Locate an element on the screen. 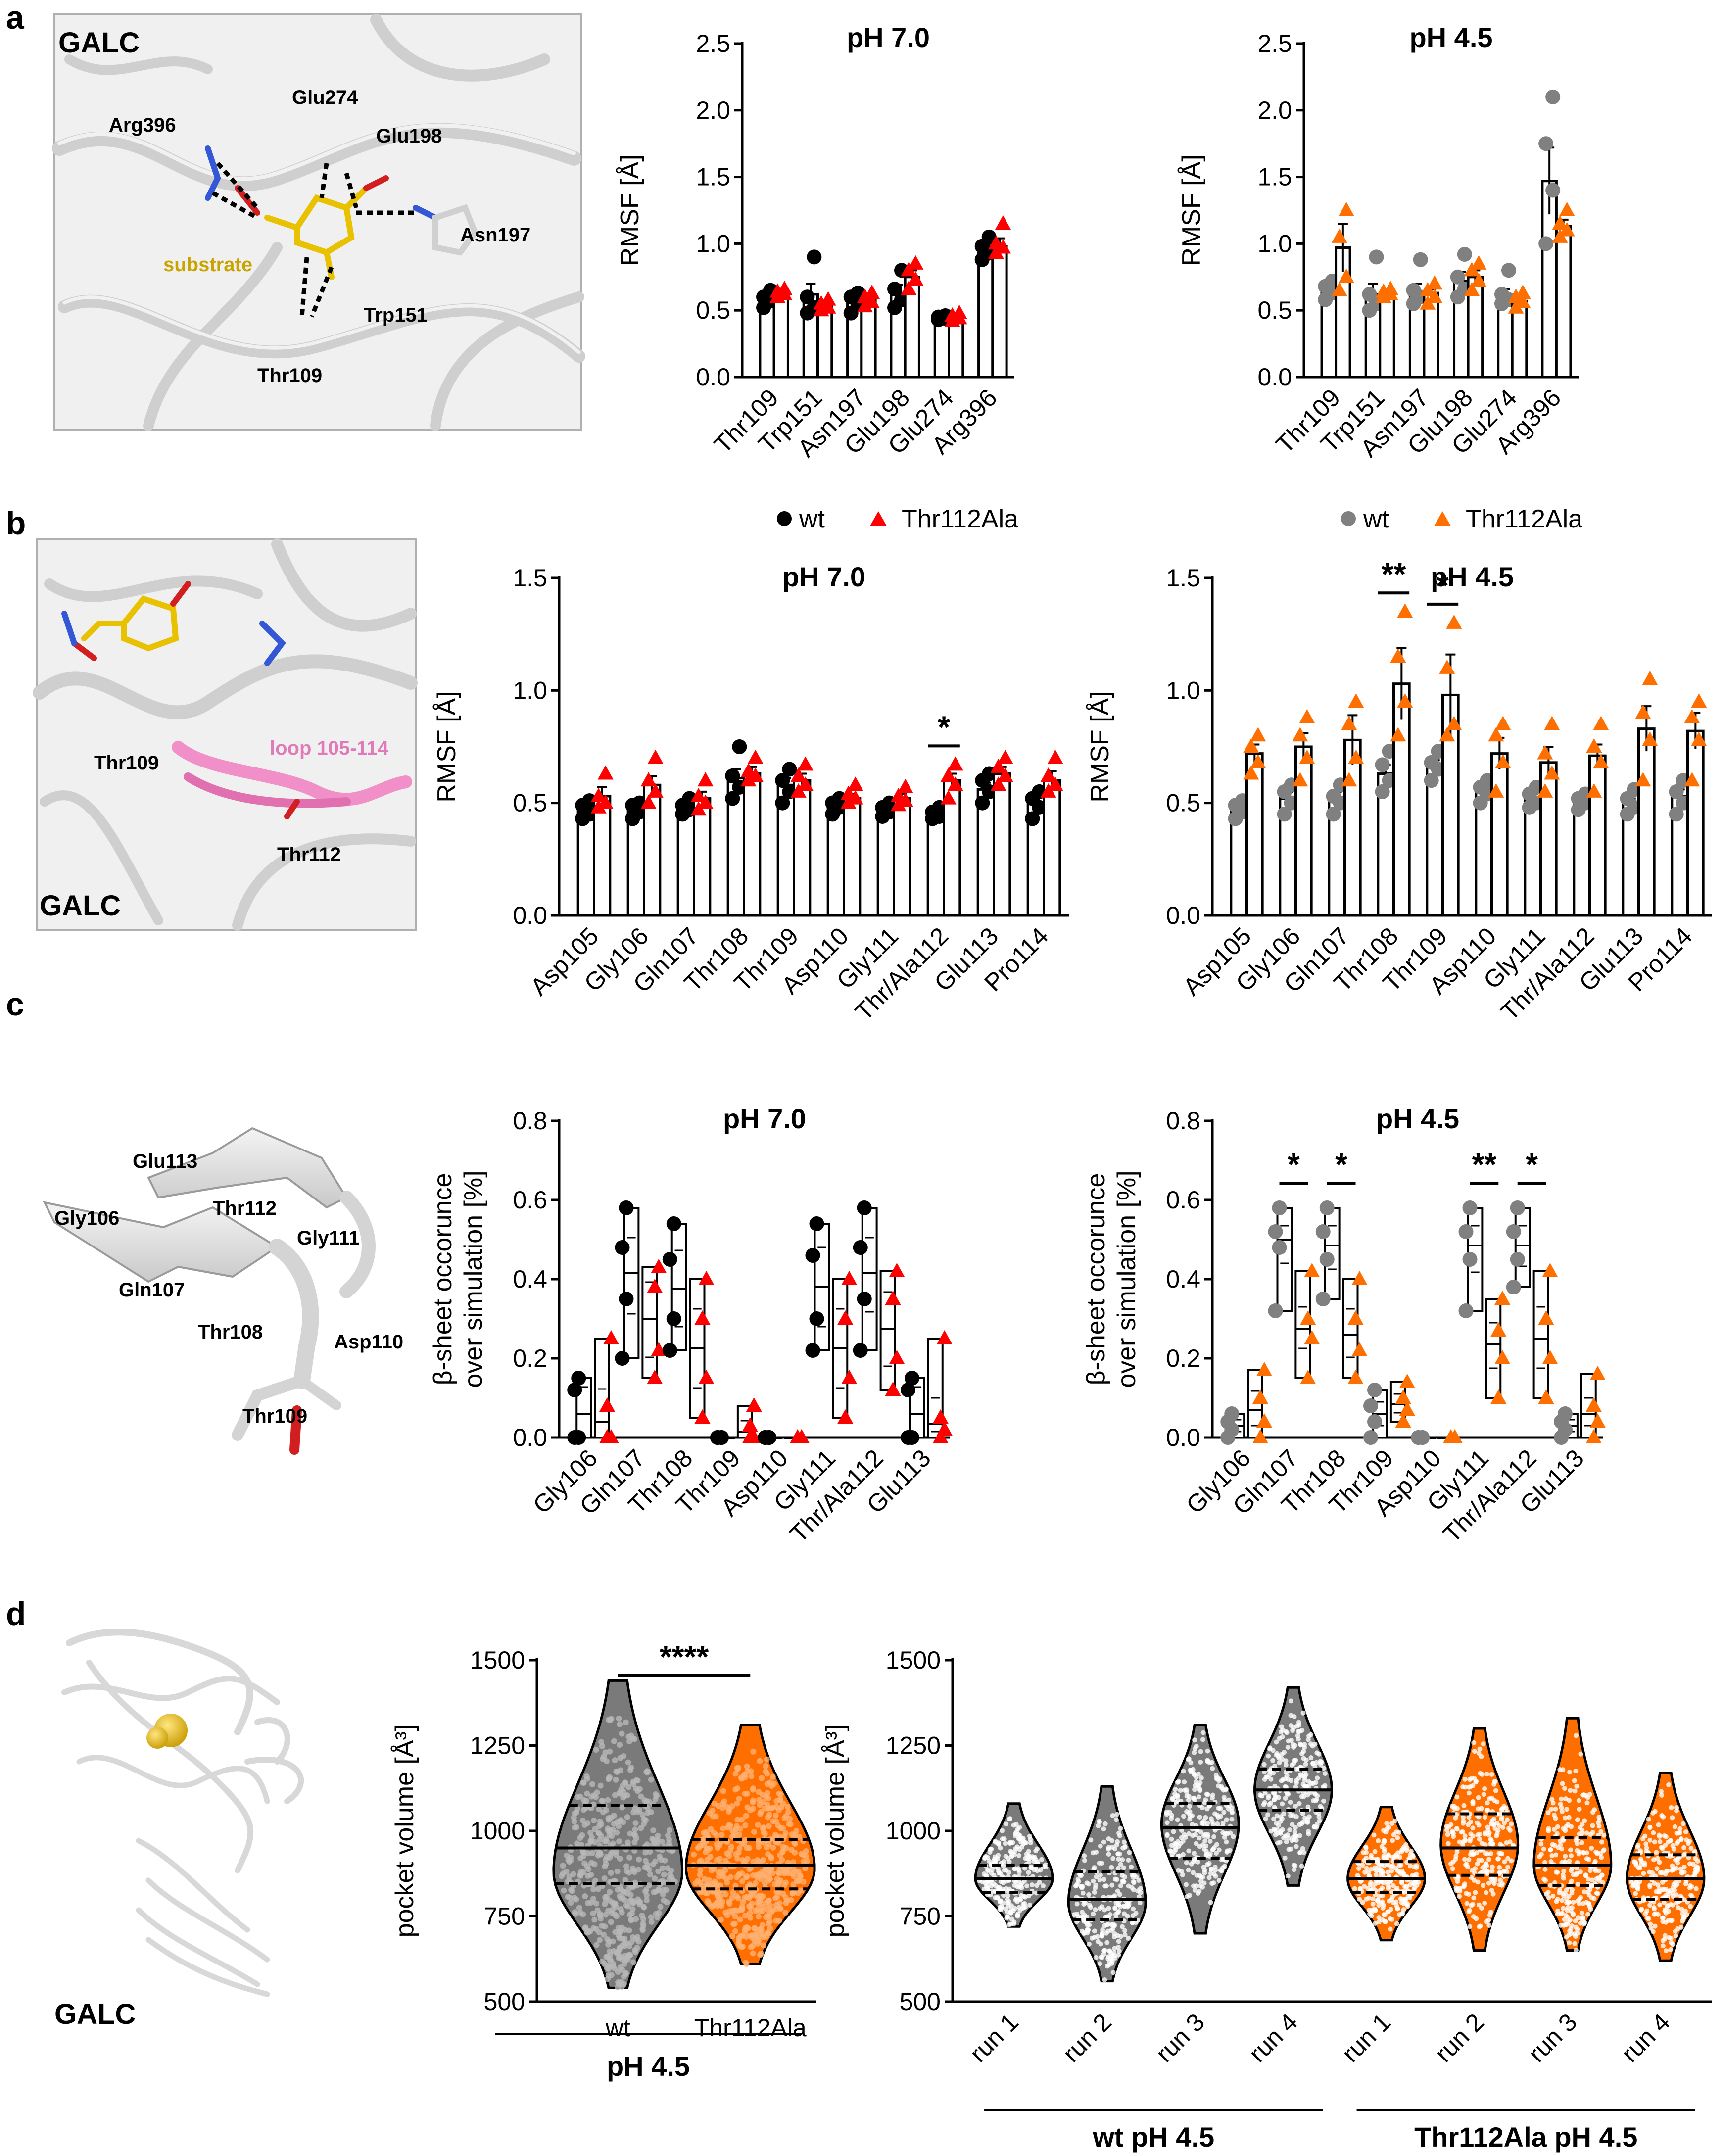 This screenshot has height=2156, width=1724. c2-point-wt is located at coordinates (1323, 1231).